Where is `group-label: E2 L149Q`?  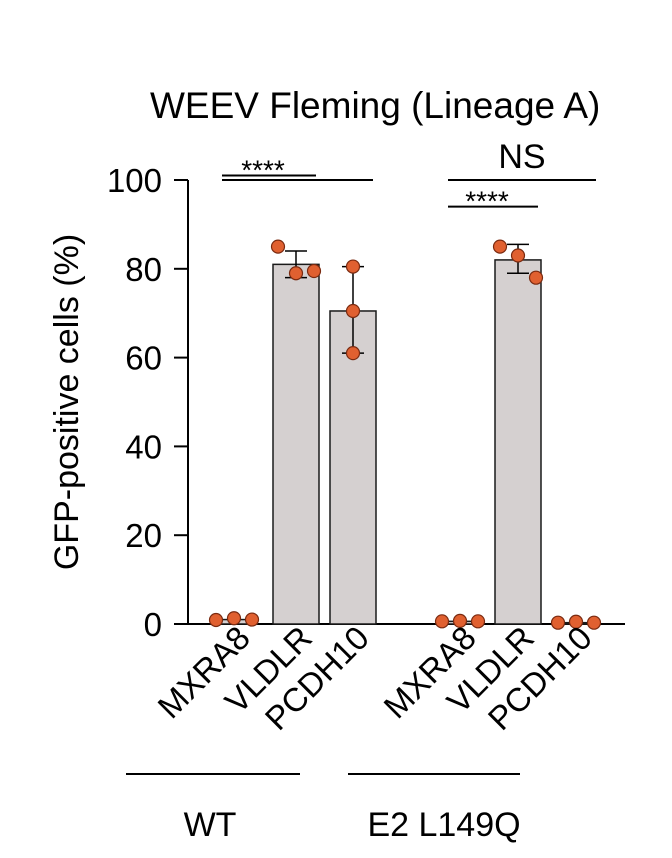 group-label: E2 L149Q is located at coordinates (443, 825).